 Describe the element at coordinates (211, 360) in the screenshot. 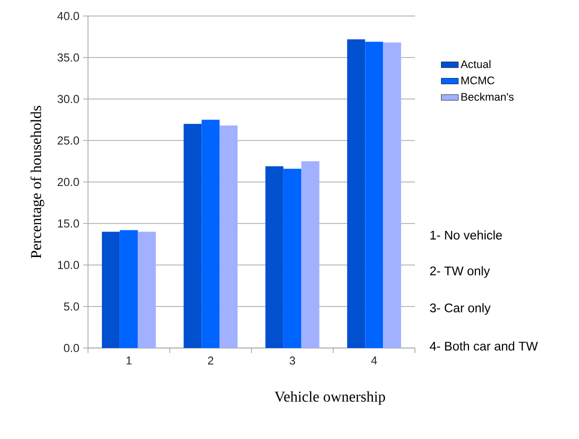

I see `x-tick-label: 2` at that location.